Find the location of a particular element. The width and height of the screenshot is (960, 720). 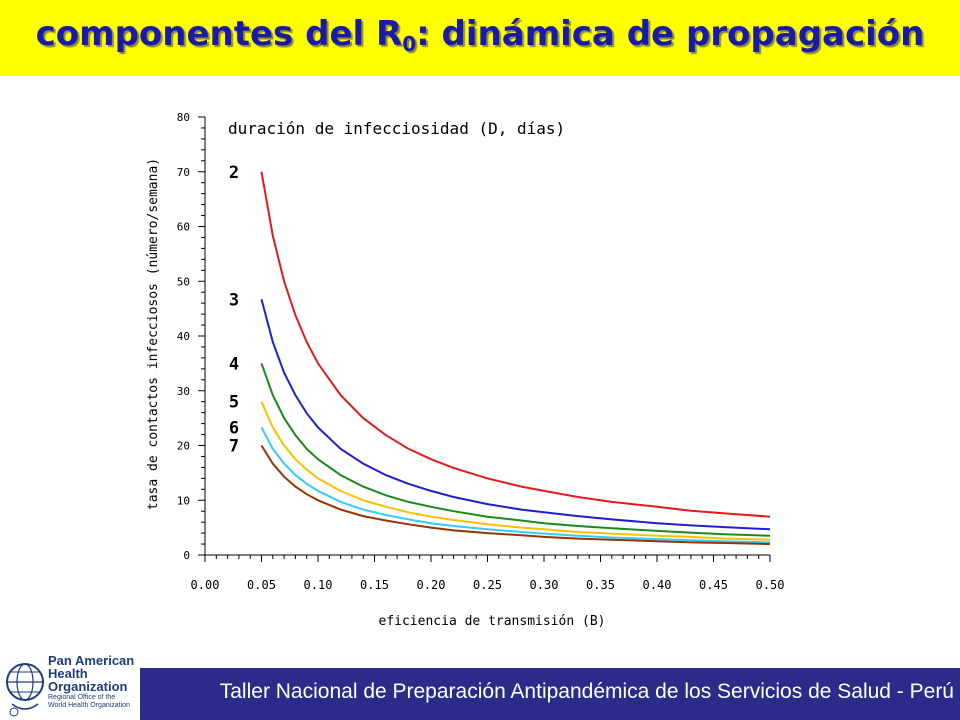

y-tick-label: 10 is located at coordinates (183, 500).